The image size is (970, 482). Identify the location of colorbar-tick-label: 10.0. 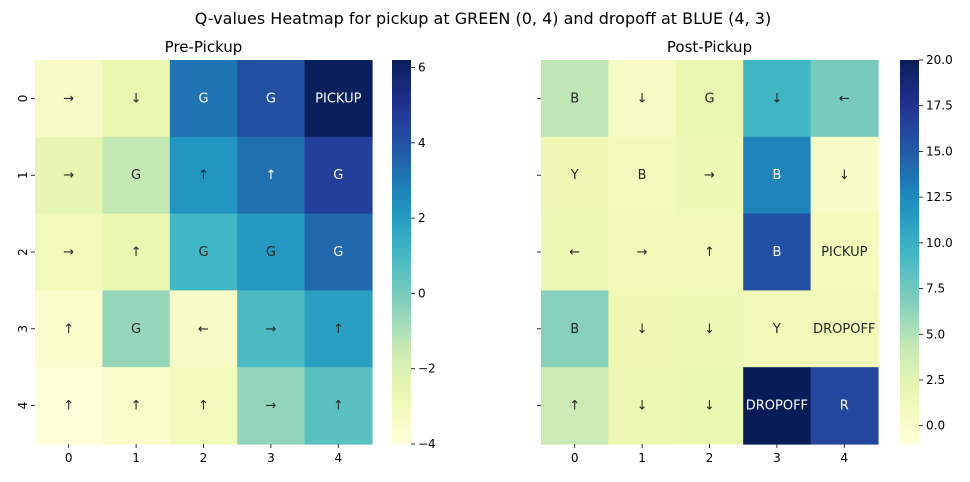
(939, 243).